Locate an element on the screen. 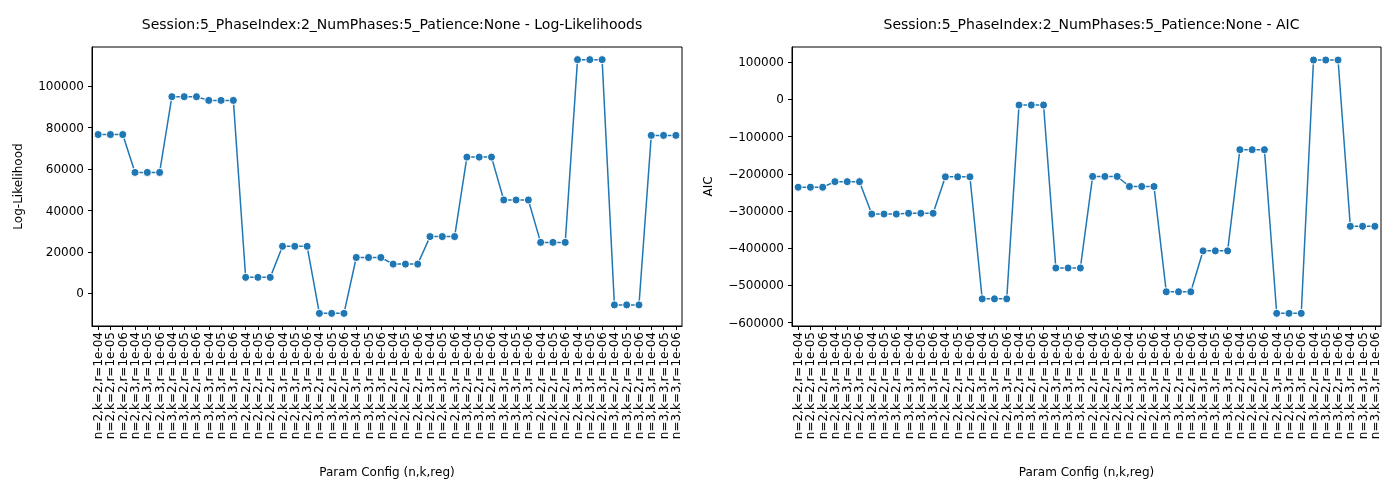 Image resolution: width=1389 pixels, height=490 pixels. x-axis-title: Param Config (n,k,reg) is located at coordinates (387, 472).